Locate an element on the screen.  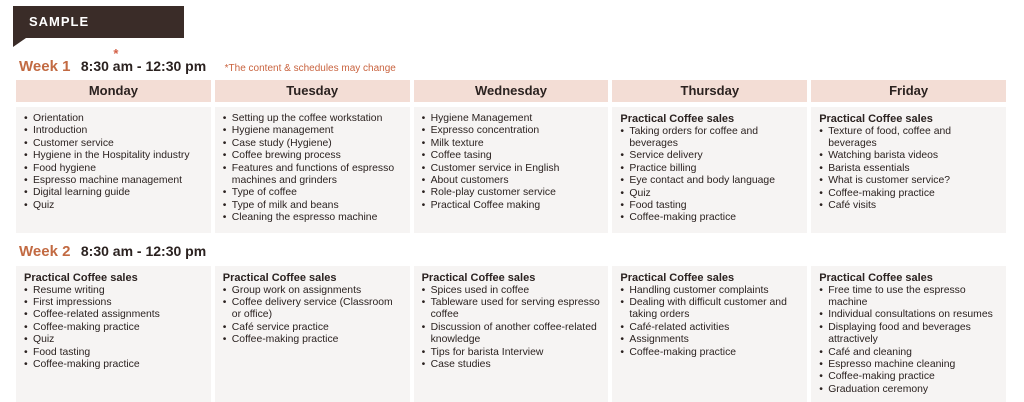
activity-item: Case study (Hygiene) is located at coordinates (312, 144).